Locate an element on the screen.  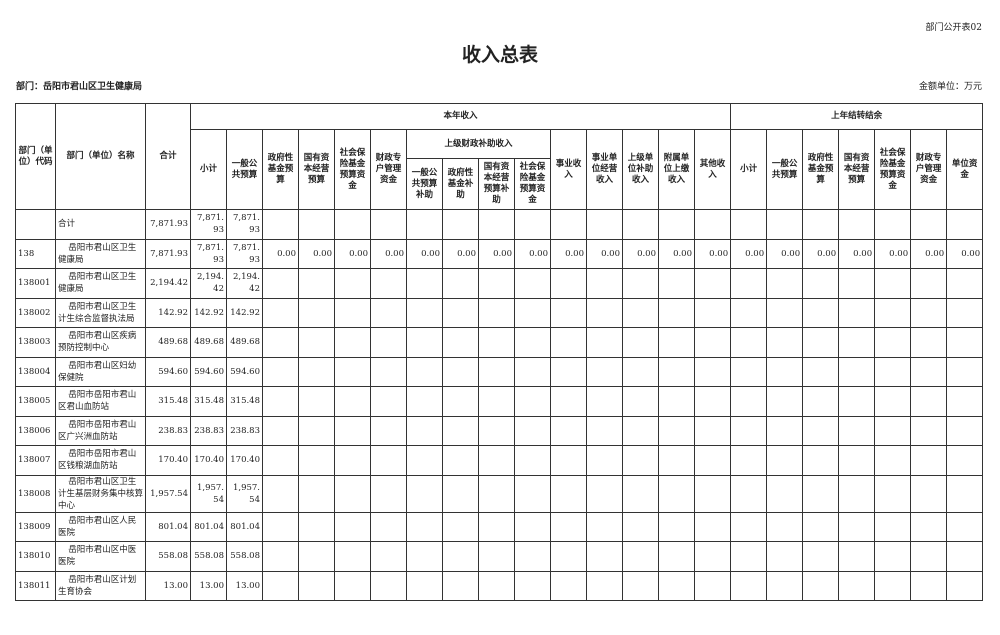
row-value: 2,194.42 is located at coordinates (244, 283).